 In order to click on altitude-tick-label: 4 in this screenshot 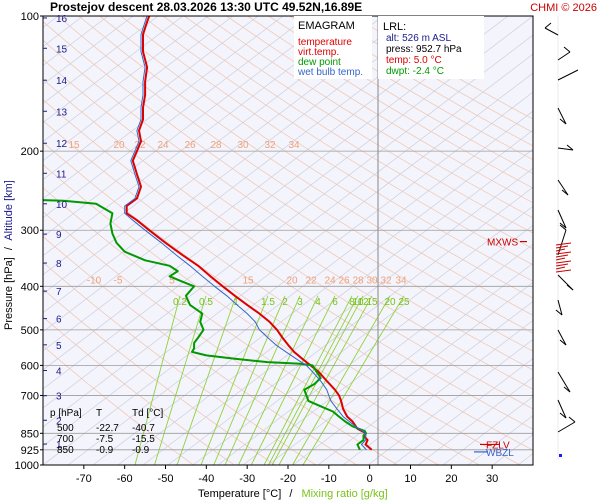, I will do `click(59, 372)`.